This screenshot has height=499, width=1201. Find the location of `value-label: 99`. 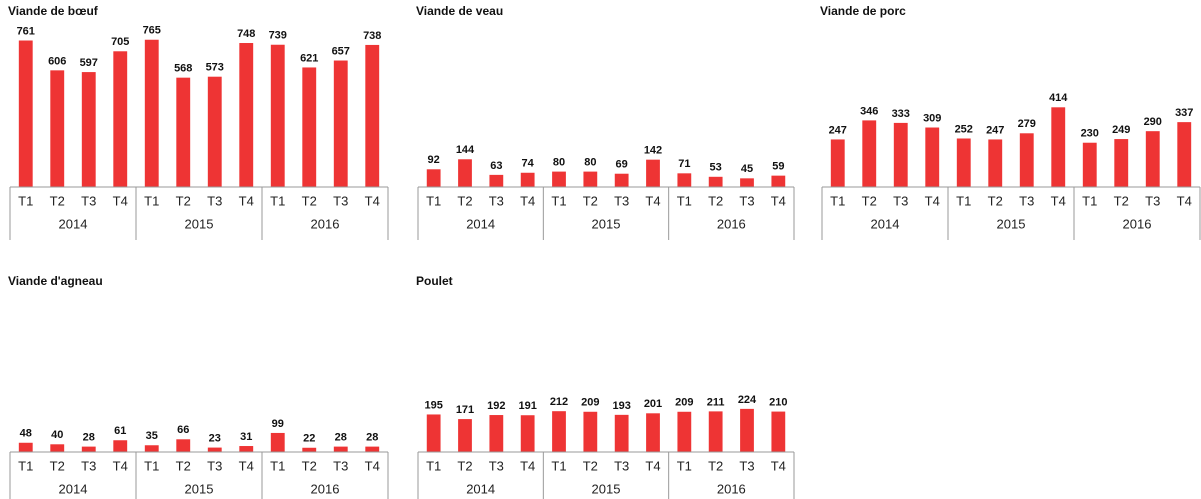

value-label: 99 is located at coordinates (278, 424).